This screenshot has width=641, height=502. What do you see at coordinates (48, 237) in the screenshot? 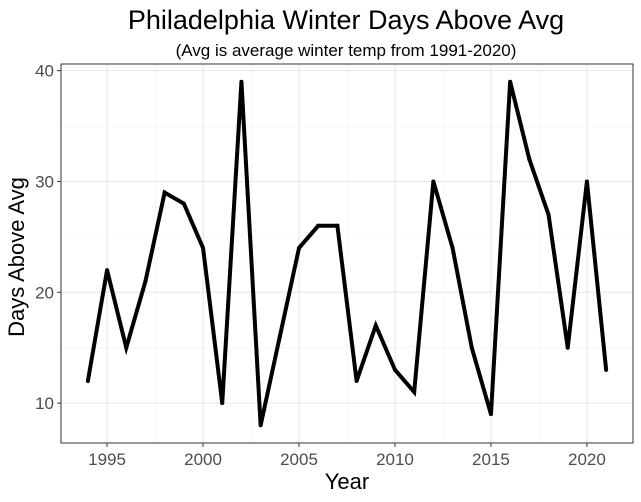
I see `y-axis-ticks: 10 20 30 40` at bounding box center [48, 237].